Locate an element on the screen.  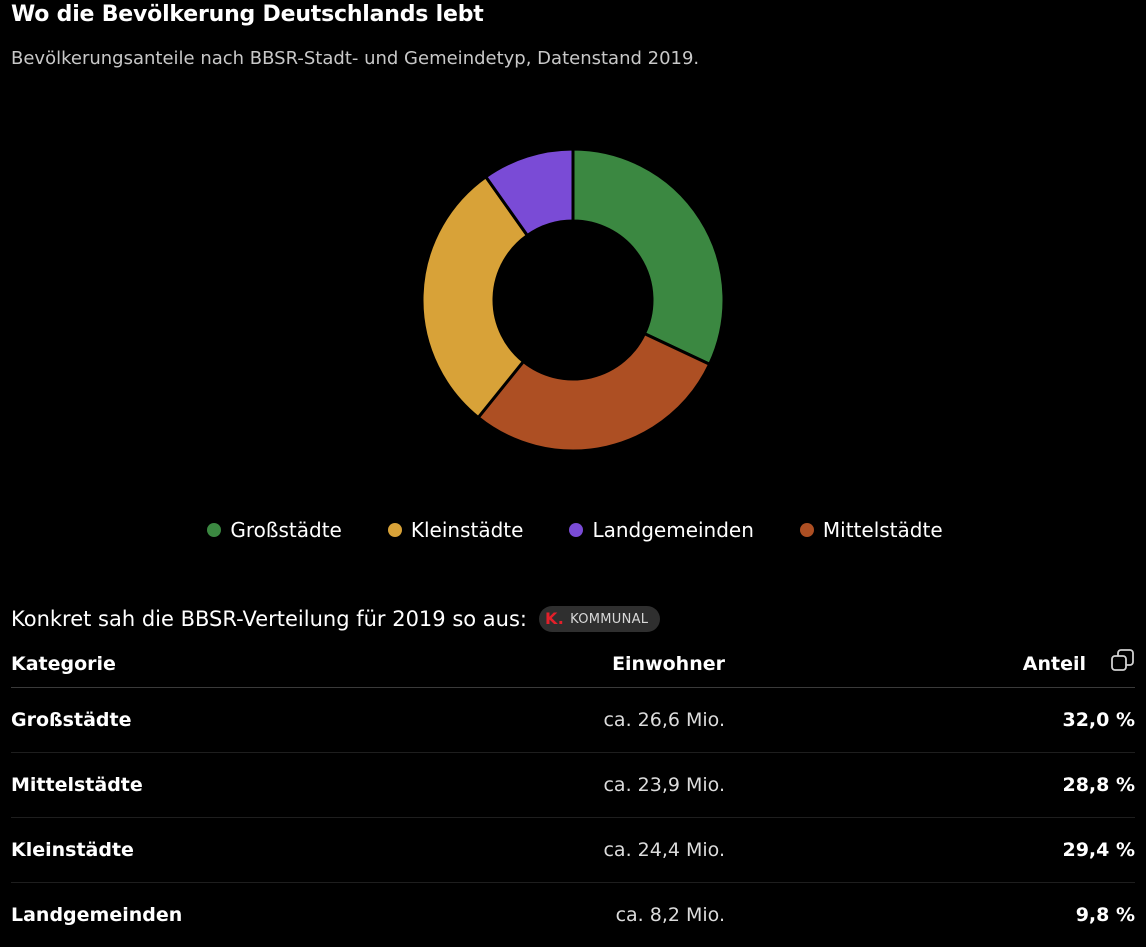
cell-anteil: 28,8 % is located at coordinates (930, 785).